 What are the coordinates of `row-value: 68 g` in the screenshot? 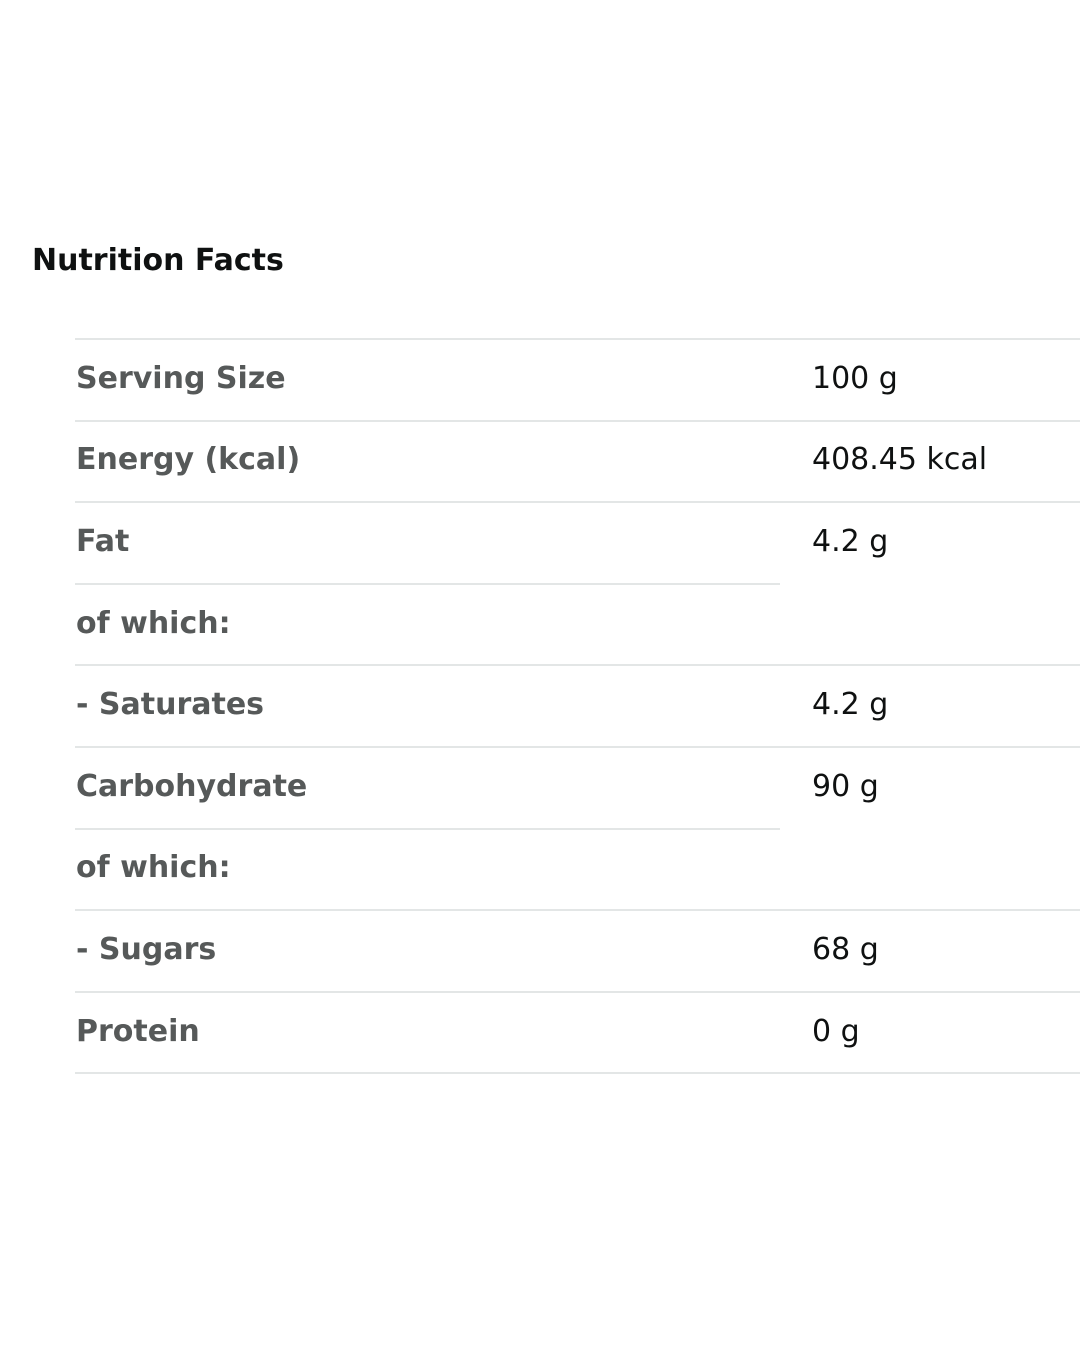 It's located at (845, 949).